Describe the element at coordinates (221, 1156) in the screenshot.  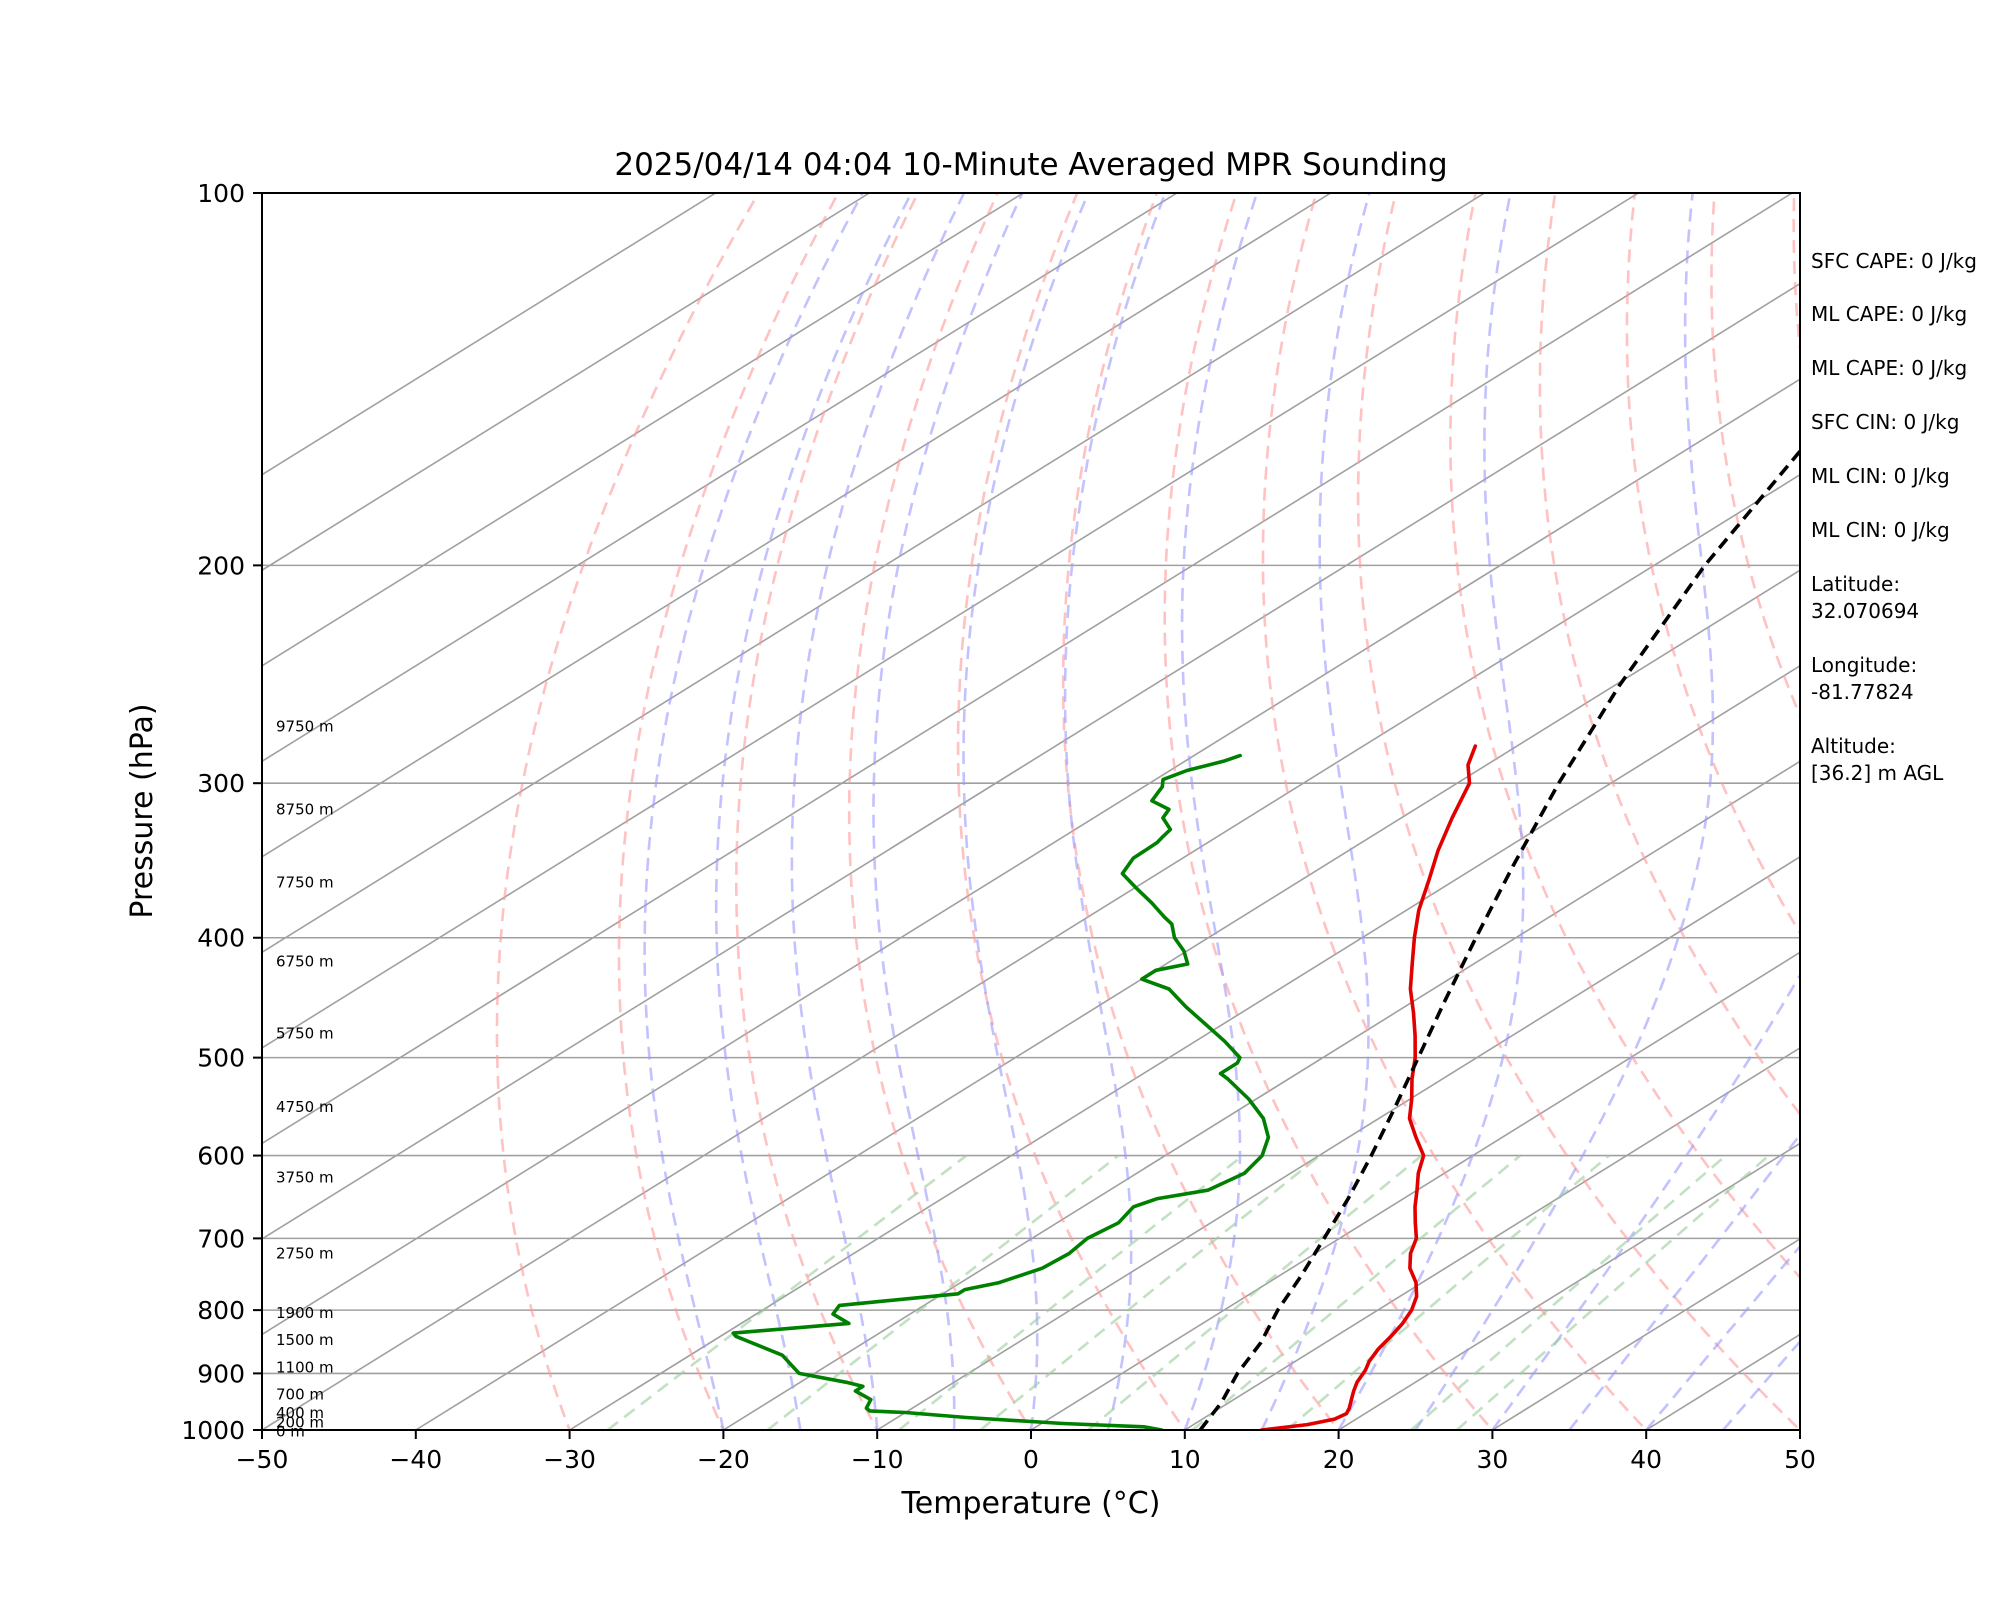
I see `y-tick-label: 600` at that location.